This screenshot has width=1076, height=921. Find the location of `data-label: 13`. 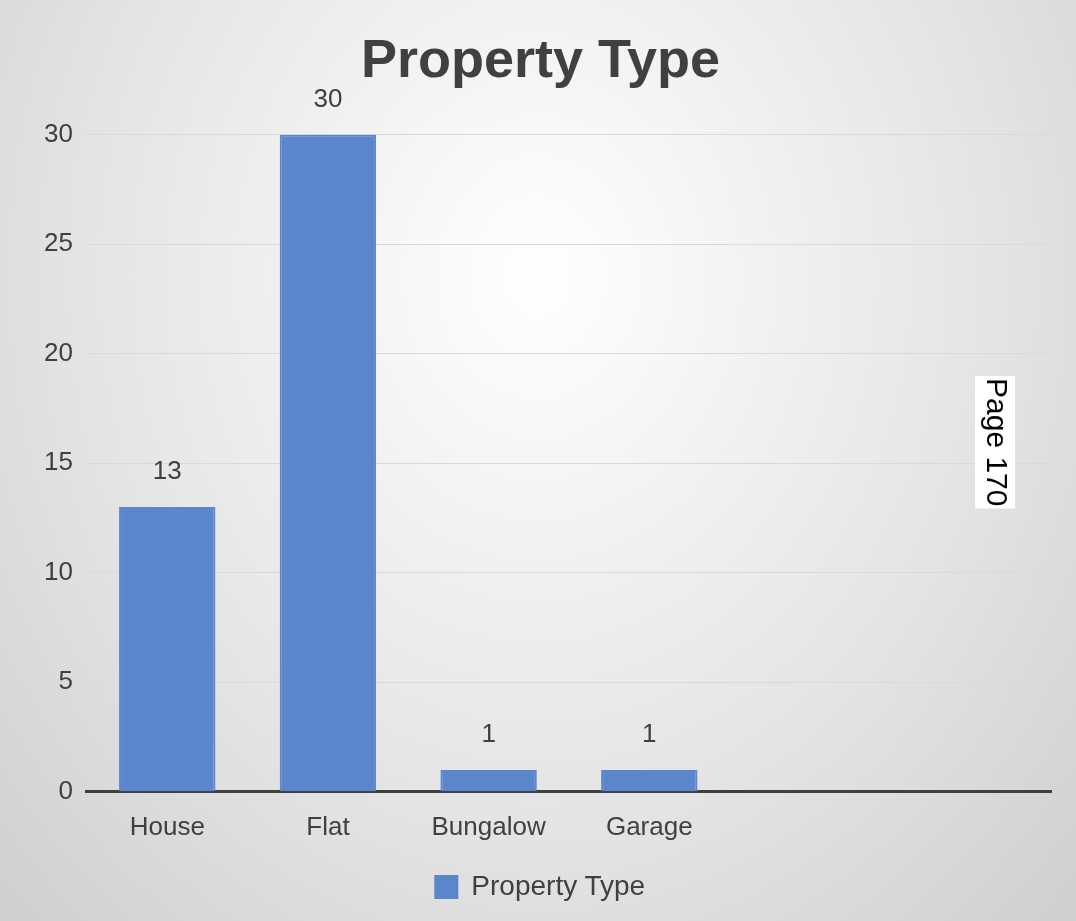

data-label: 13 is located at coordinates (167, 470).